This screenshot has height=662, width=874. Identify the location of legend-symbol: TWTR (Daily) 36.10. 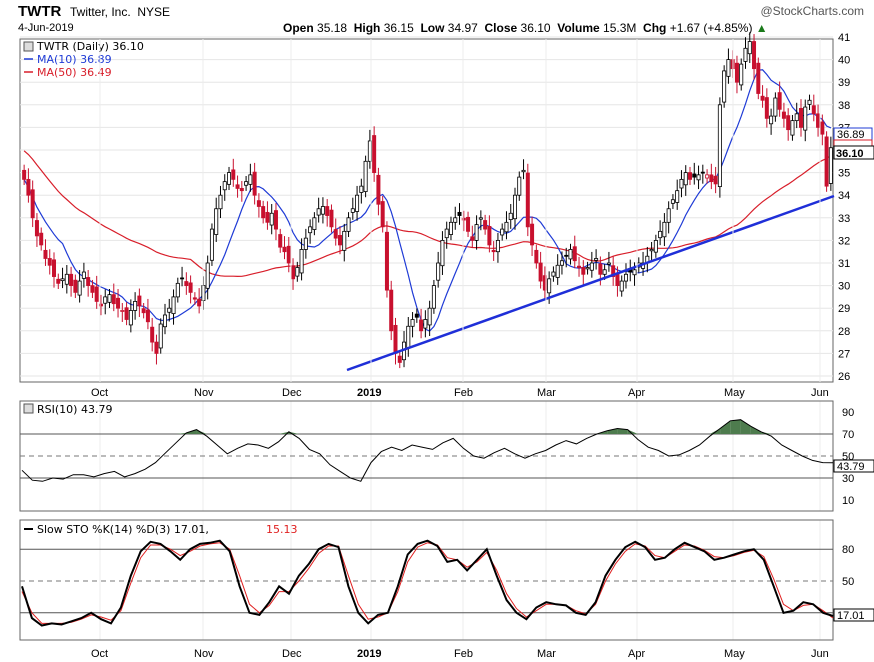
(90, 46).